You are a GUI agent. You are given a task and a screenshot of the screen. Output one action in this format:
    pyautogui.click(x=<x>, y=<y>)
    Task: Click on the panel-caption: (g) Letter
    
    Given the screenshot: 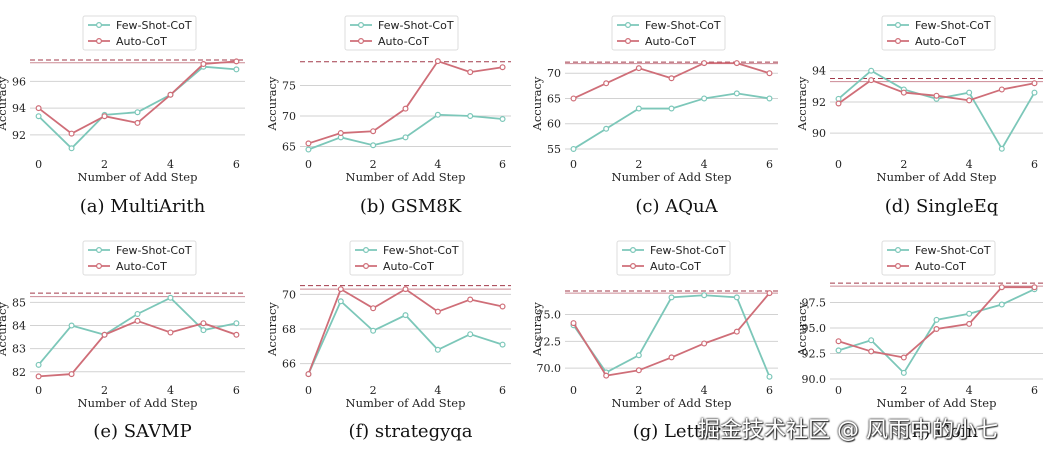 What is the action you would take?
    pyautogui.click(x=677, y=431)
    